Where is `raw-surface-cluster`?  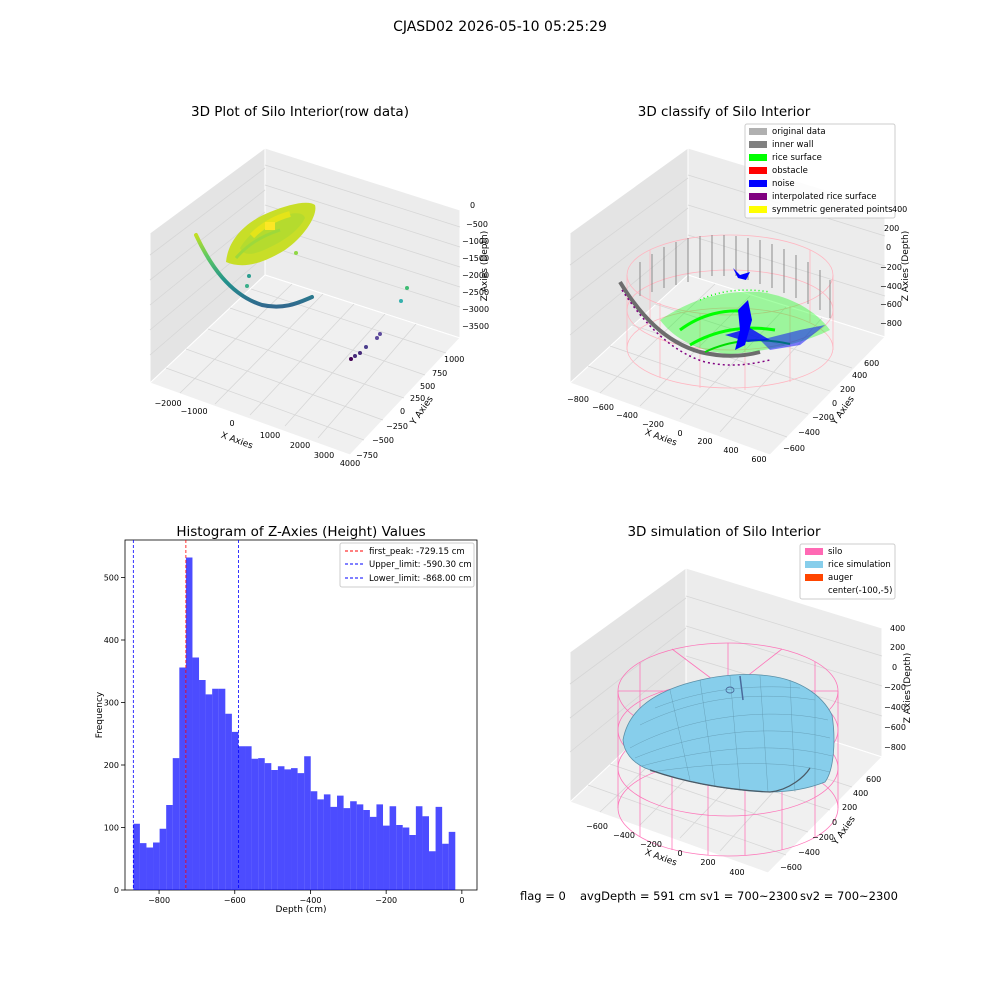 raw-surface-cluster is located at coordinates (271, 234).